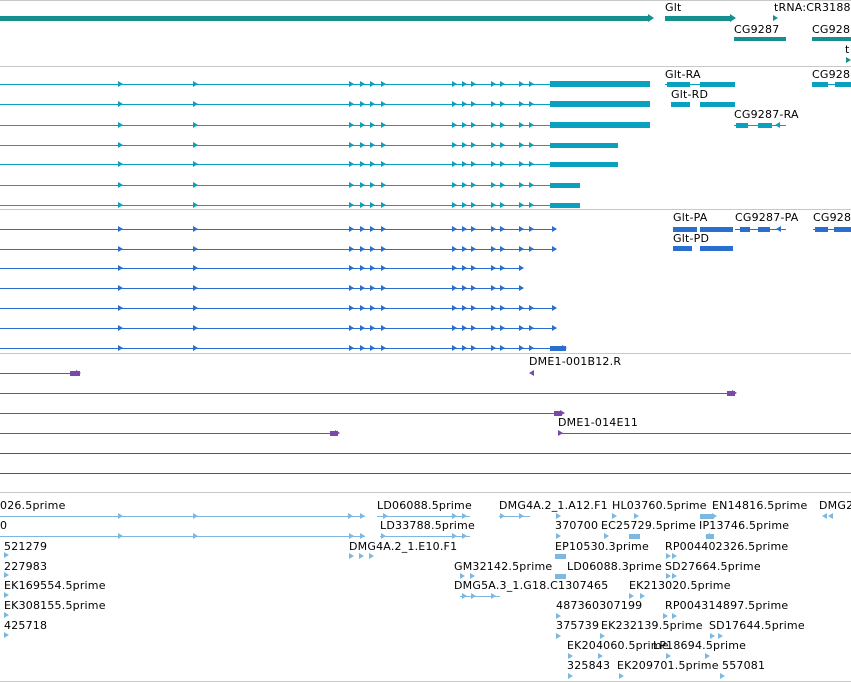  Describe the element at coordinates (403, 546) in the screenshot. I see `est-label: DMG4A.2_1.E10.F1` at that location.